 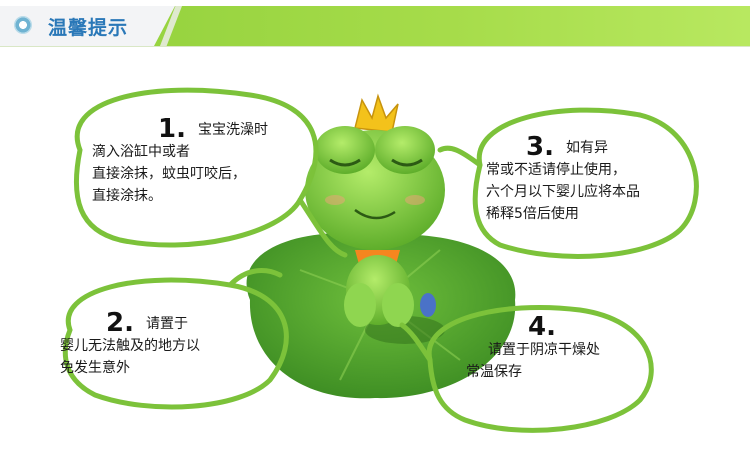 What do you see at coordinates (88, 28) in the screenshot?
I see `page-title: 温馨提示` at bounding box center [88, 28].